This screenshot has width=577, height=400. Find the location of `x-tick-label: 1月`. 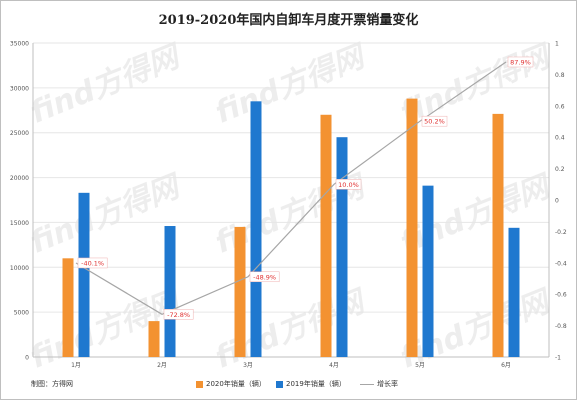

x-tick-label: 1月 is located at coordinates (76, 365).